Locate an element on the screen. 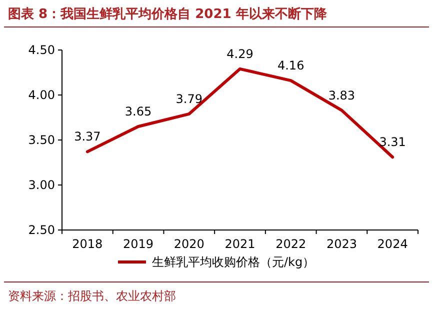  data-label: 4.16 is located at coordinates (291, 65).